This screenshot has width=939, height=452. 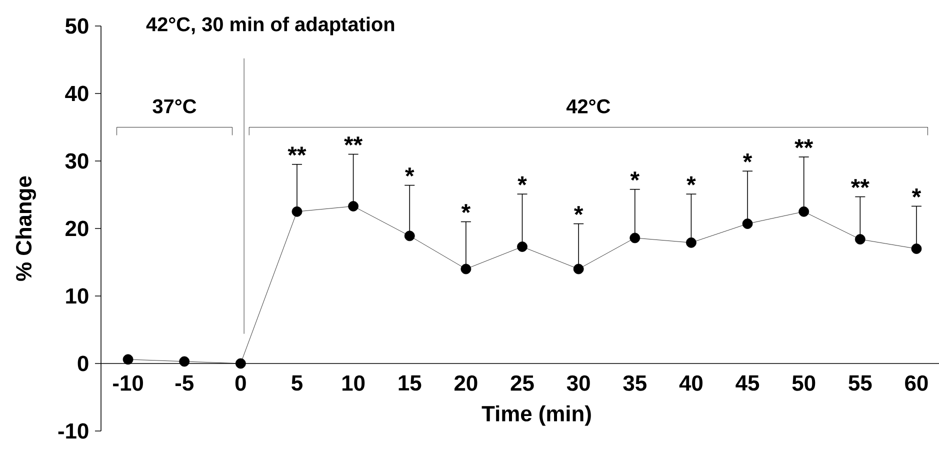 I want to click on y-tick-label: 40, so click(x=76, y=94).